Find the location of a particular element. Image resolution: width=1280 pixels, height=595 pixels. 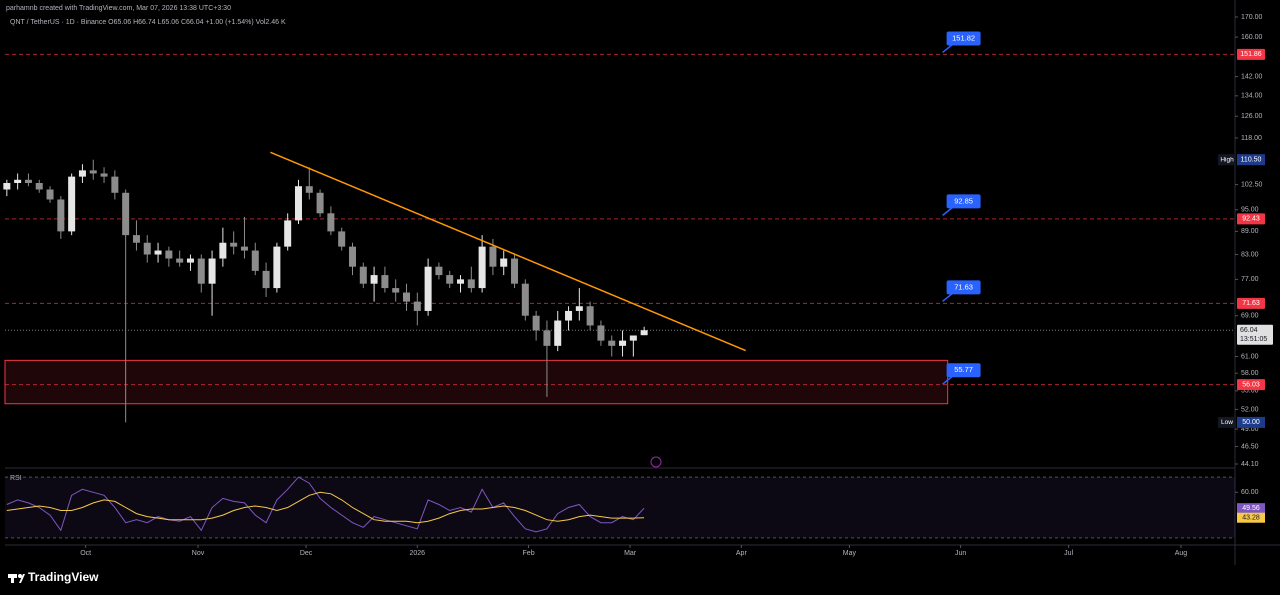

rsi-title: RSI is located at coordinates (16, 478).